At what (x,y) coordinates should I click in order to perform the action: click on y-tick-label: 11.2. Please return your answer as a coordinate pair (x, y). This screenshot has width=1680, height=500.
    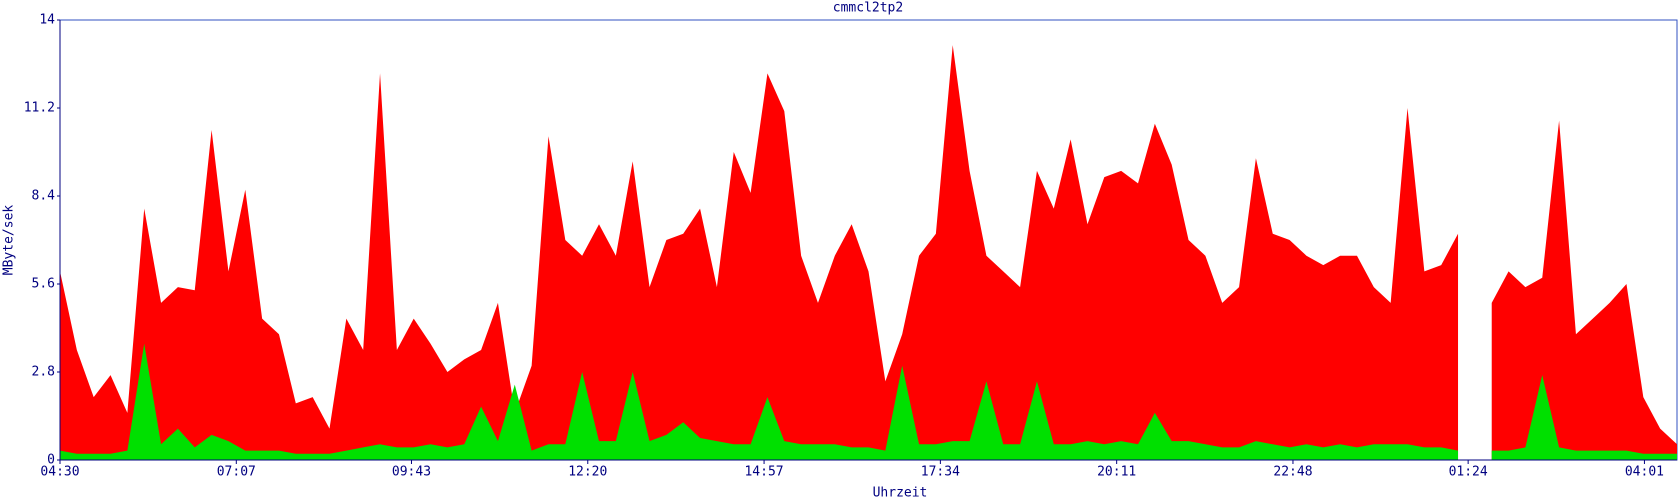
    Looking at the image, I should click on (39, 108).